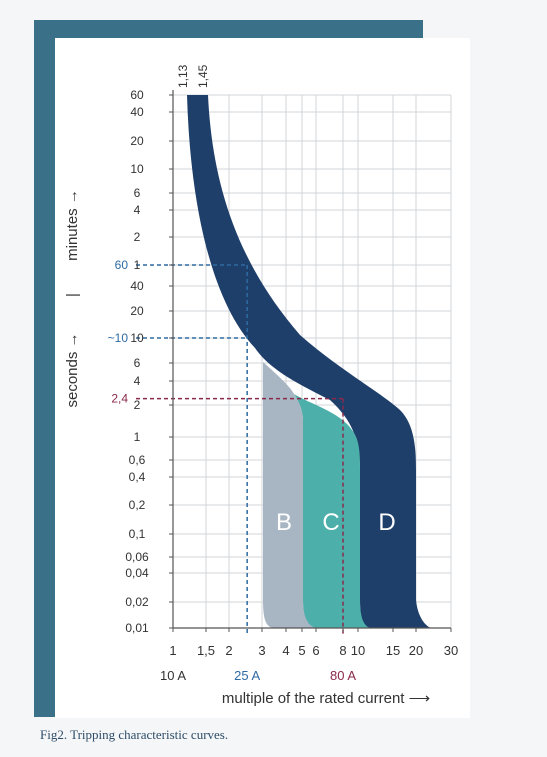 The height and width of the screenshot is (757, 547). I want to click on y-tick-label: 0,06, so click(137, 557).